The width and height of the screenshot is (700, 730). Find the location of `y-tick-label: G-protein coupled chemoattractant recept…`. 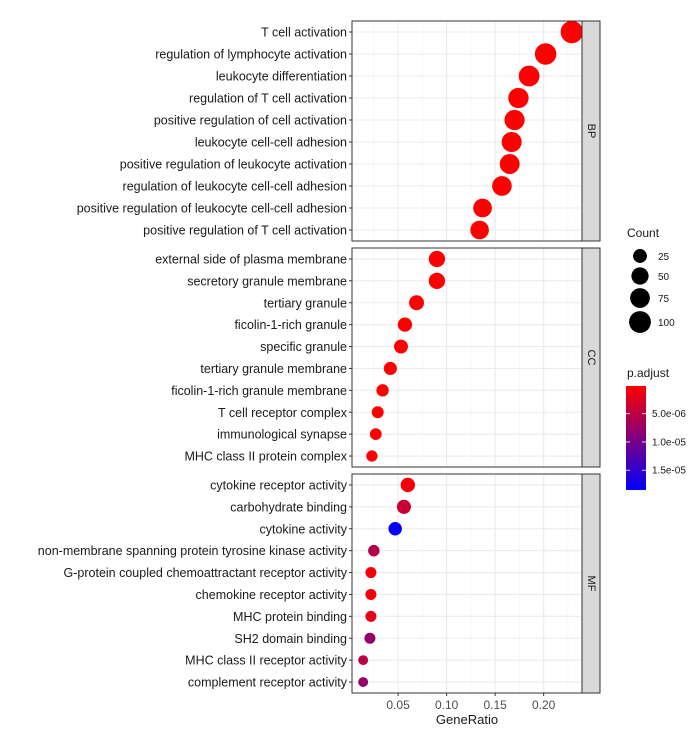

y-tick-label: G-protein coupled chemoattractant recept… is located at coordinates (206, 573).